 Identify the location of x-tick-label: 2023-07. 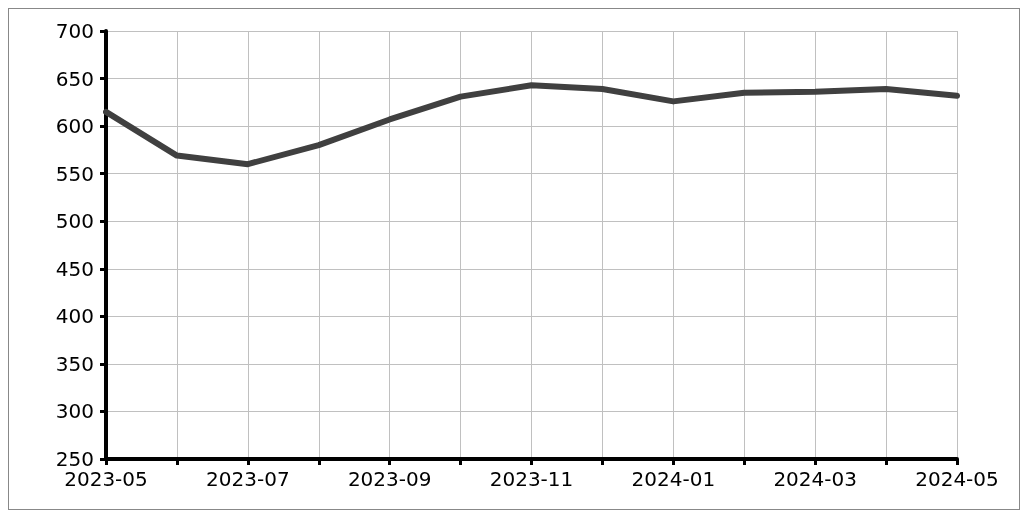
(248, 479).